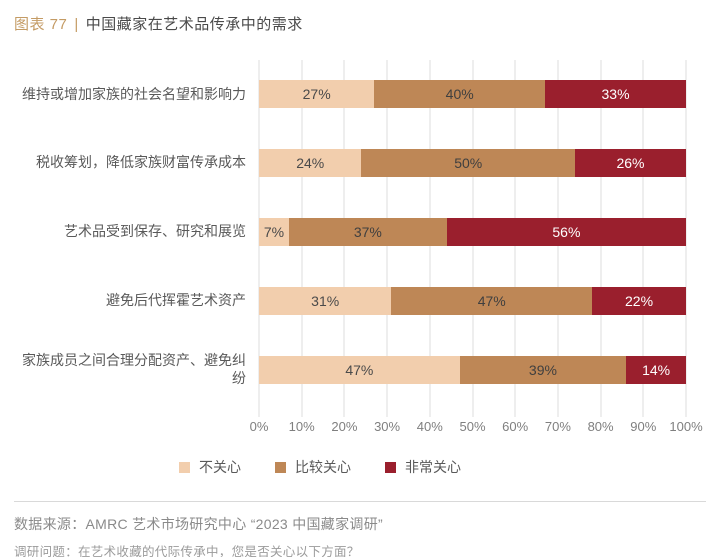 Image resolution: width=720 pixels, height=557 pixels. I want to click on x-tick-label: 50%, so click(472, 426).